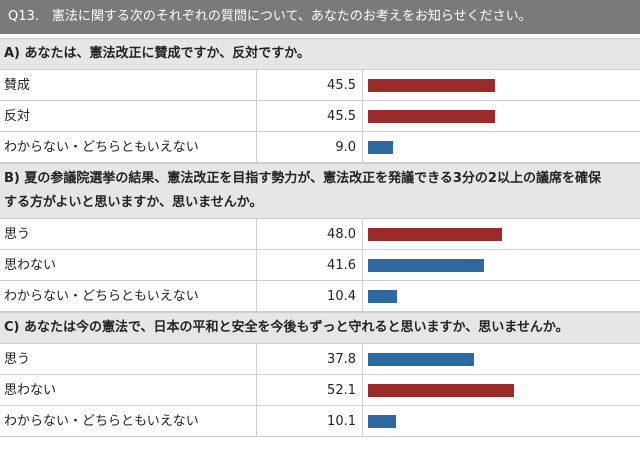  What do you see at coordinates (17, 116) in the screenshot?
I see `answer-label: 反対` at bounding box center [17, 116].